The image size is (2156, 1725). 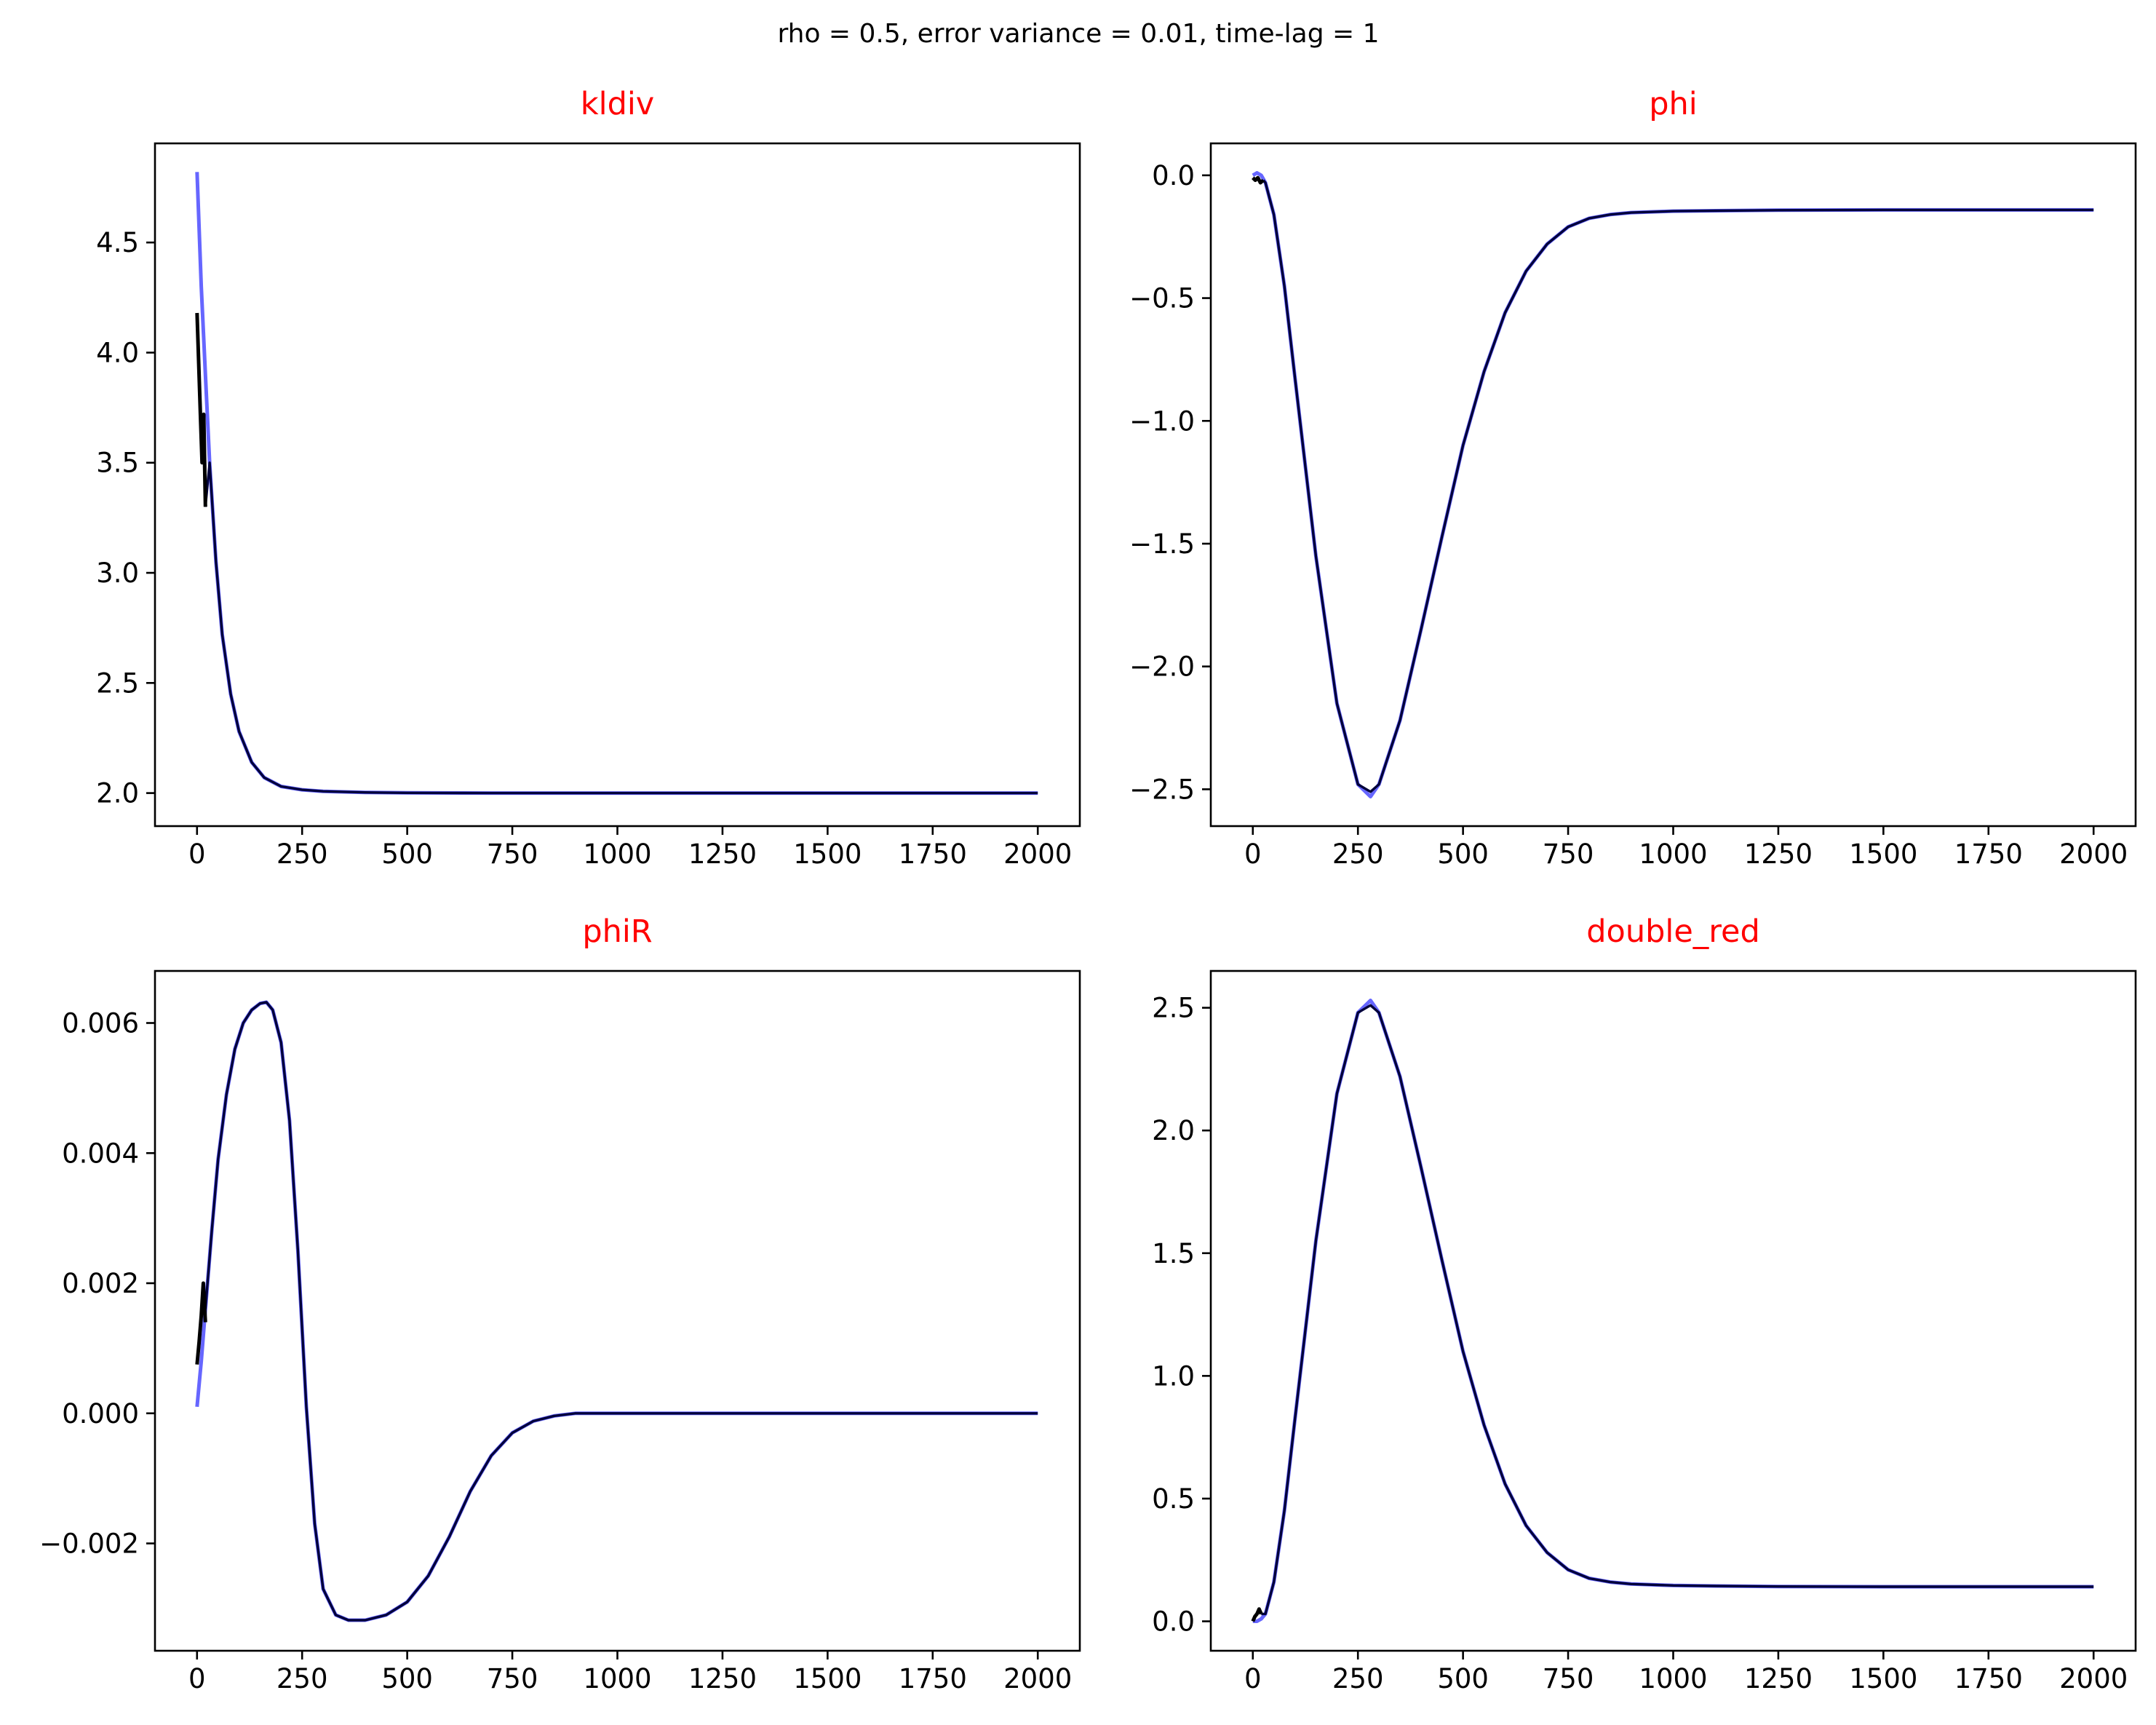 What do you see at coordinates (1358, 854) in the screenshot?
I see `panel-phi-xtick-label: 250` at bounding box center [1358, 854].